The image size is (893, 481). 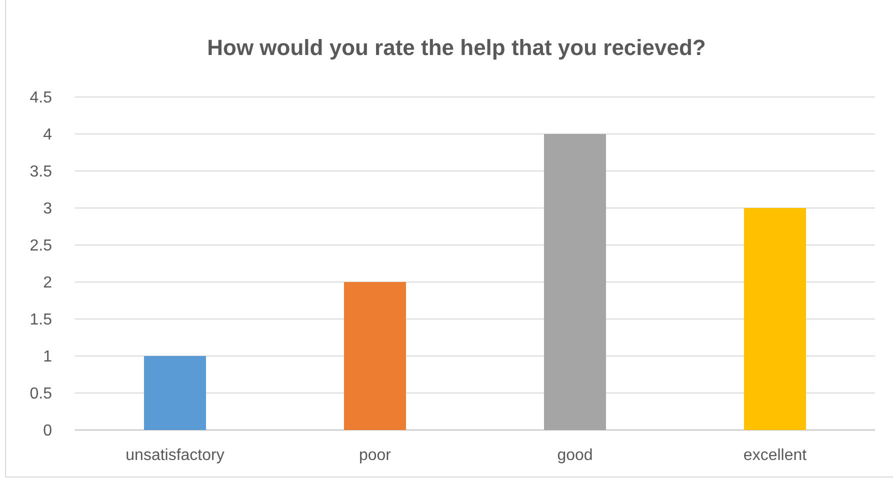 I want to click on y-tick-label: 1, so click(x=47, y=357).